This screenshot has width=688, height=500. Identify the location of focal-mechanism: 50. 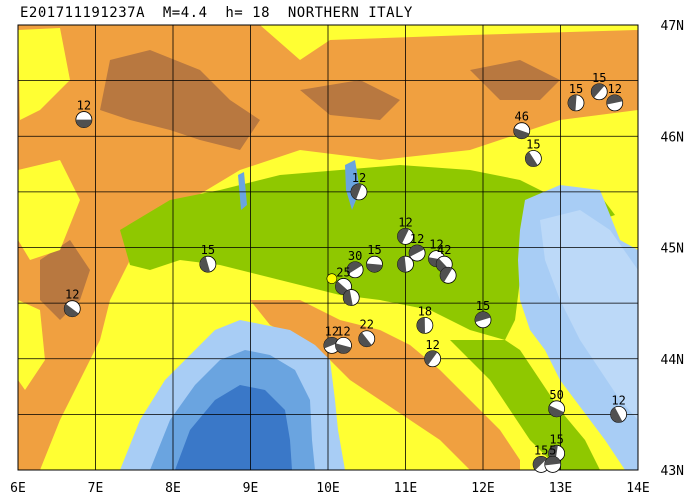
(557, 403).